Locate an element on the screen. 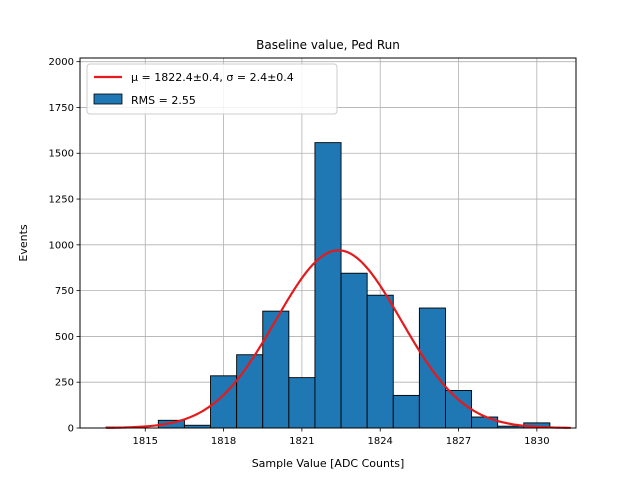  x-tick-label: 1830 is located at coordinates (536, 441).